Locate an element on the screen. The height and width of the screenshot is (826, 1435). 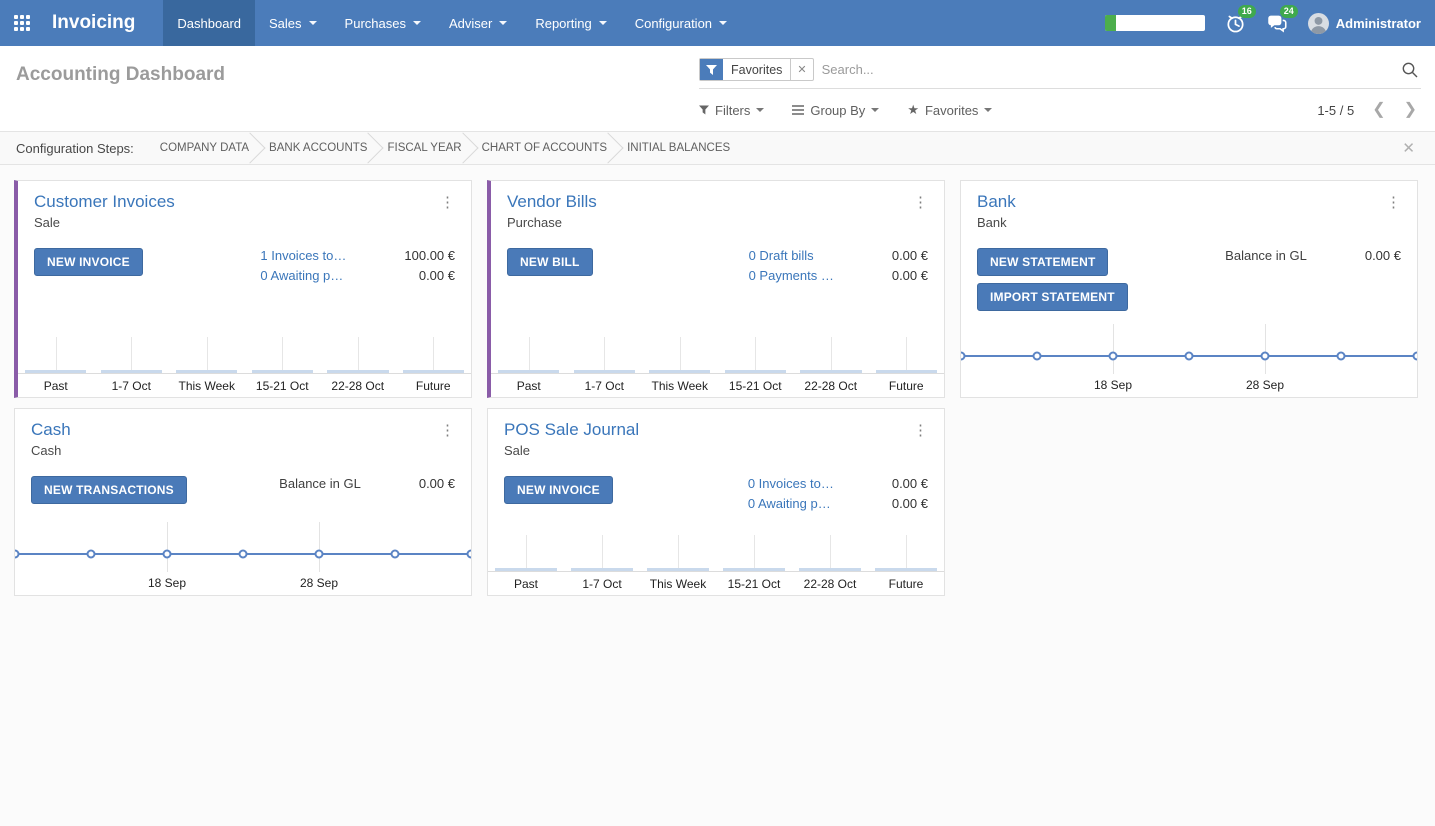
import-statement-button: IMPORT STATEMENT is located at coordinates (1052, 297).